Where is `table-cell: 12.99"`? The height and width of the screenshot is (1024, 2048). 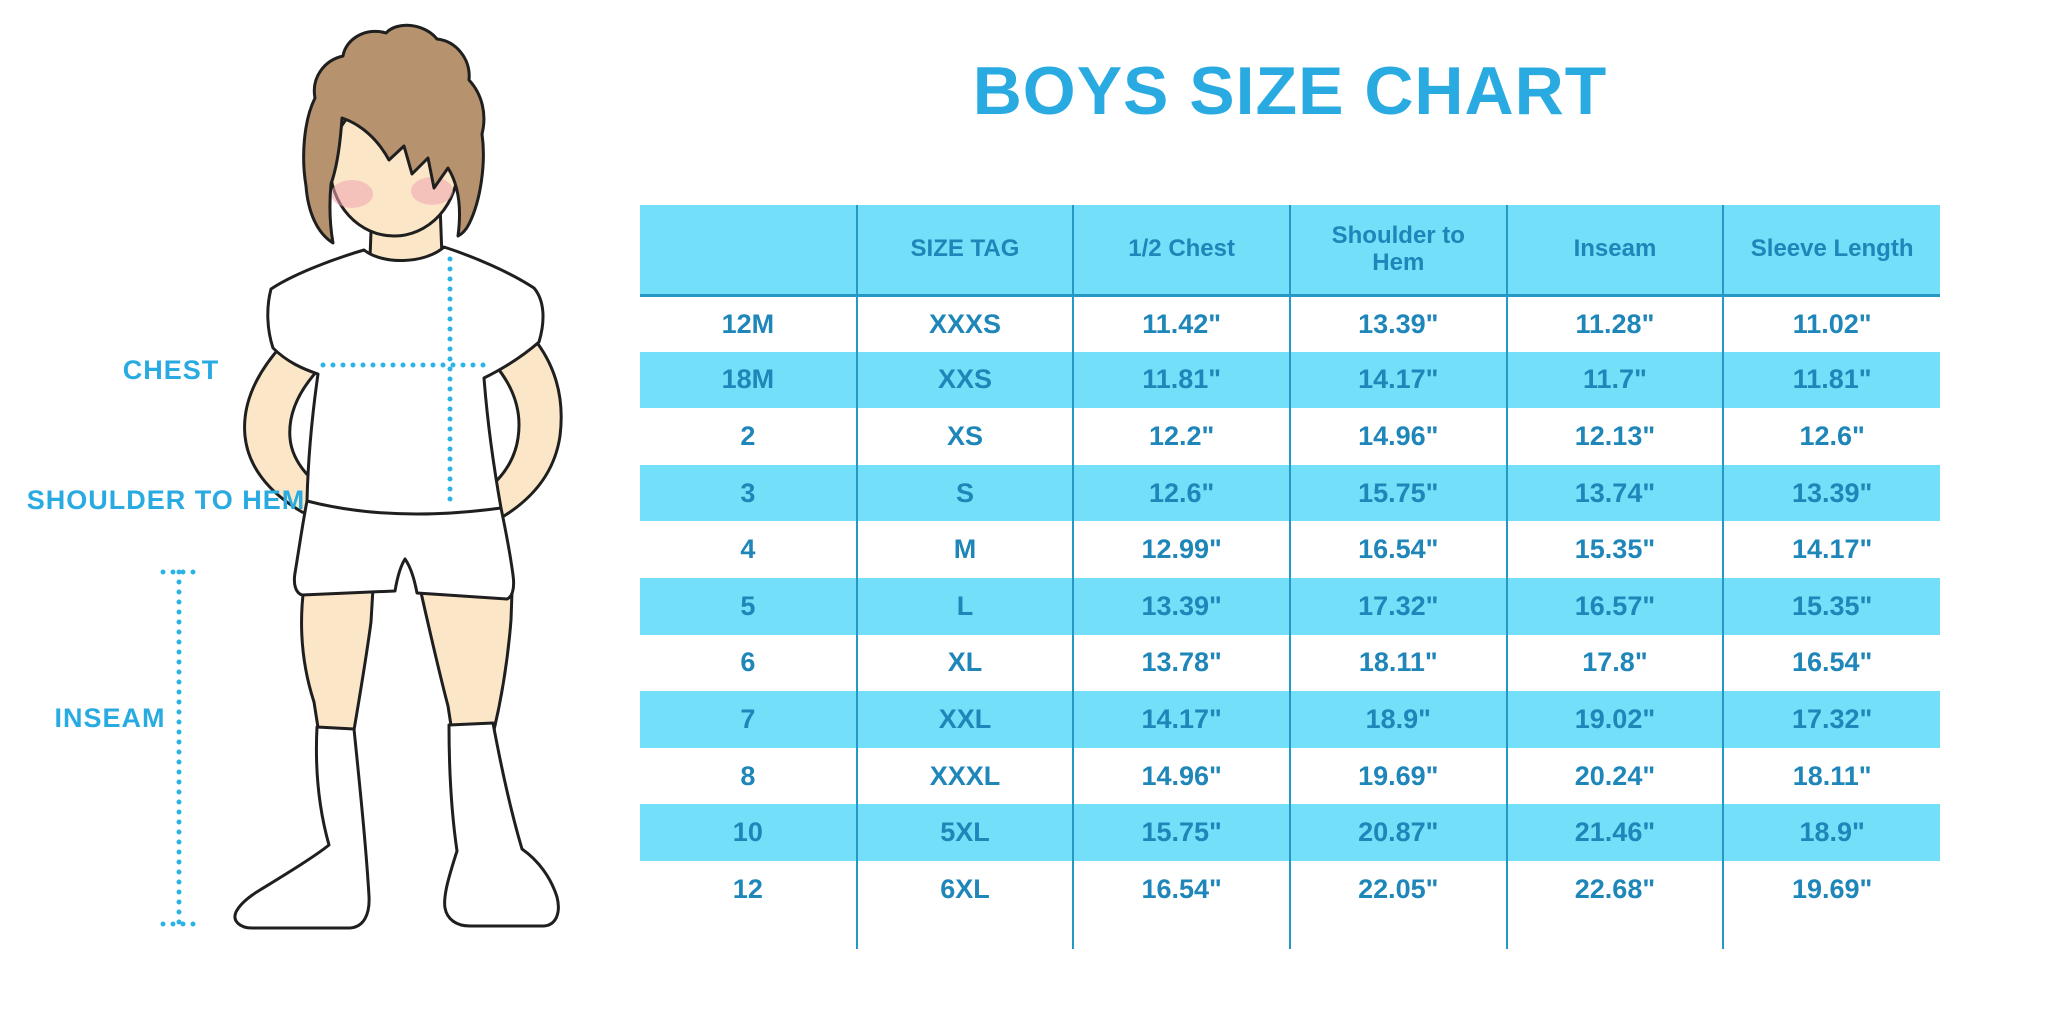
table-cell: 12.99" is located at coordinates (1181, 549).